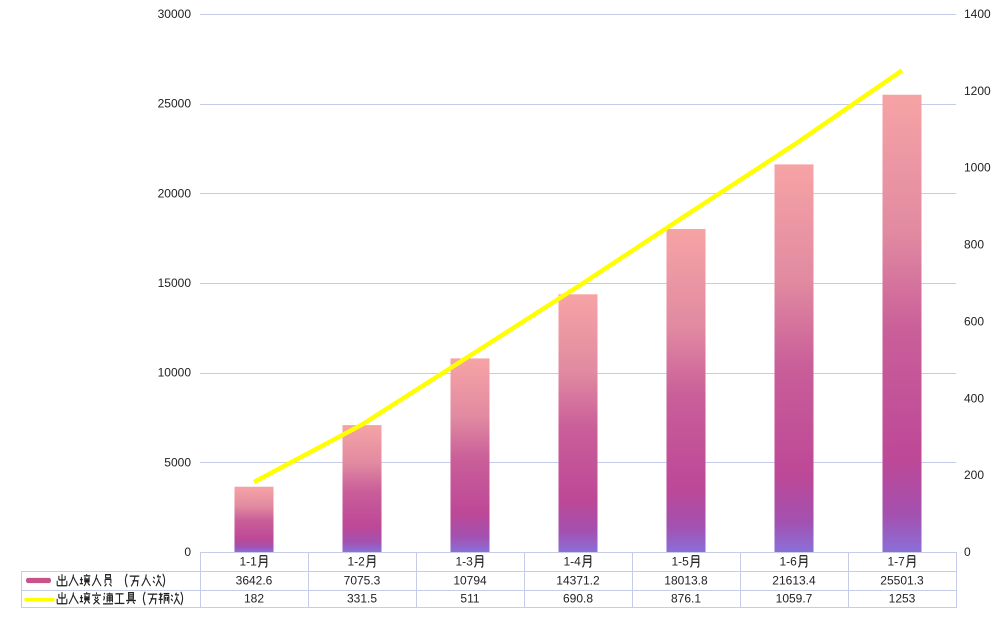  Describe the element at coordinates (469, 599) in the screenshot. I see `svg-text: 511` at that location.